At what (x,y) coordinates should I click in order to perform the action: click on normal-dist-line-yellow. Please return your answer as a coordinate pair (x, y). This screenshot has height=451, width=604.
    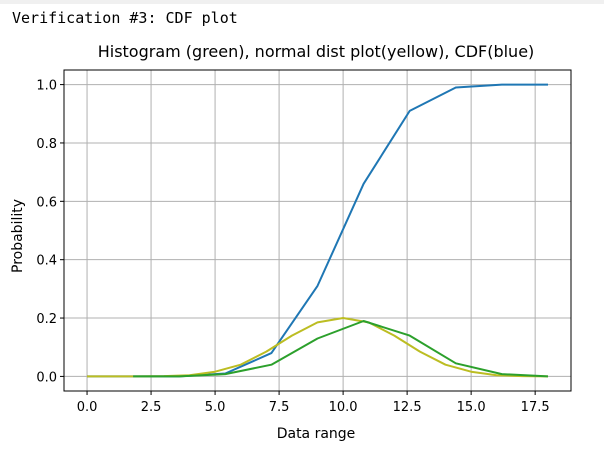
    Looking at the image, I should click on (318, 347).